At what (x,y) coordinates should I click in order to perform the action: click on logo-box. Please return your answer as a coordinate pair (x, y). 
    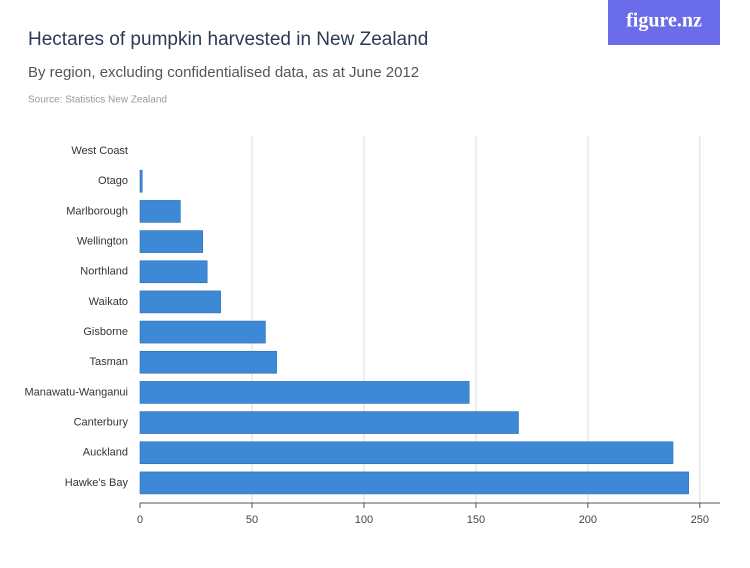
    Looking at the image, I should click on (664, 22).